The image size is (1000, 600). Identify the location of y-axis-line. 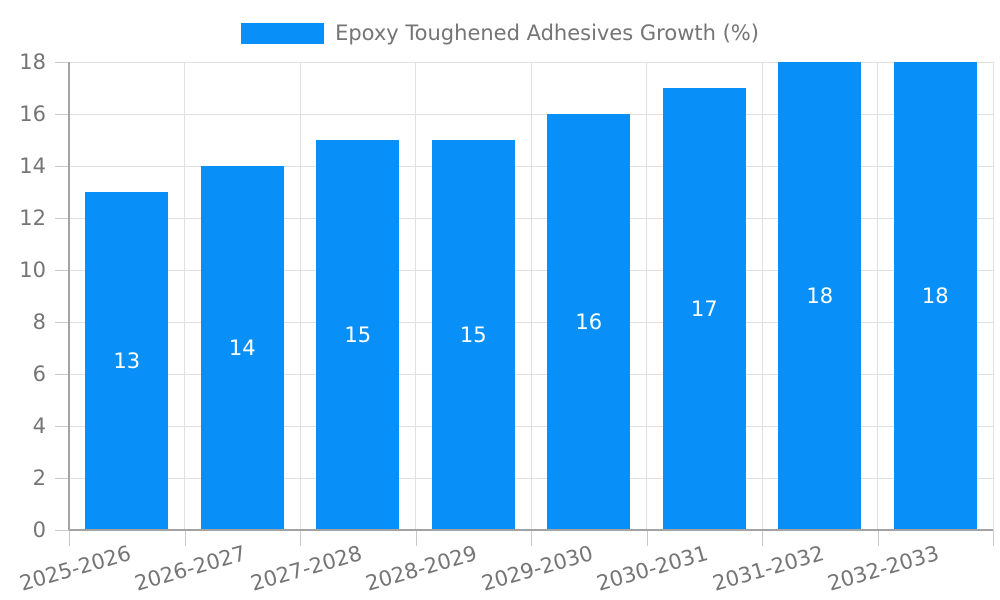
(69, 296).